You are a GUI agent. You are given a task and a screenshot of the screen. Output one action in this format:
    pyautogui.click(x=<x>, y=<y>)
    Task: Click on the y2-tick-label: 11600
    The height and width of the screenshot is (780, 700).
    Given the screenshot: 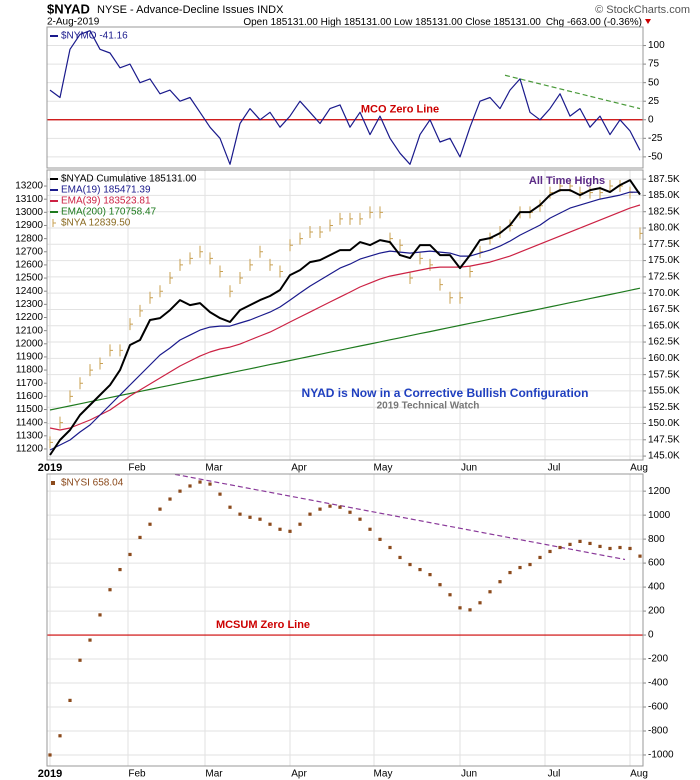 What is the action you would take?
    pyautogui.click(x=30, y=396)
    